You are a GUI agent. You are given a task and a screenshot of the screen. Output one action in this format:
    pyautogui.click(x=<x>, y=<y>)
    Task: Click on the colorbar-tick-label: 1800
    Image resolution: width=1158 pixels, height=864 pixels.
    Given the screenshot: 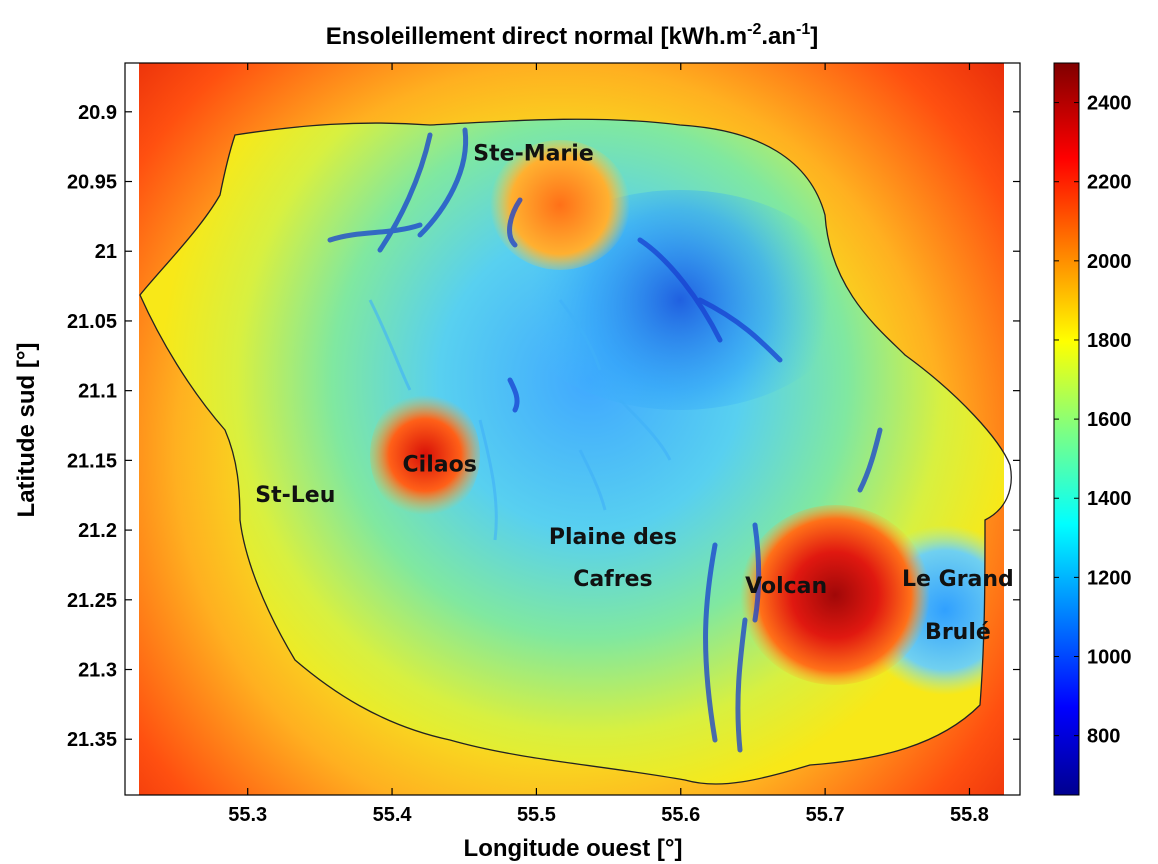 What is the action you would take?
    pyautogui.click(x=1109, y=341)
    